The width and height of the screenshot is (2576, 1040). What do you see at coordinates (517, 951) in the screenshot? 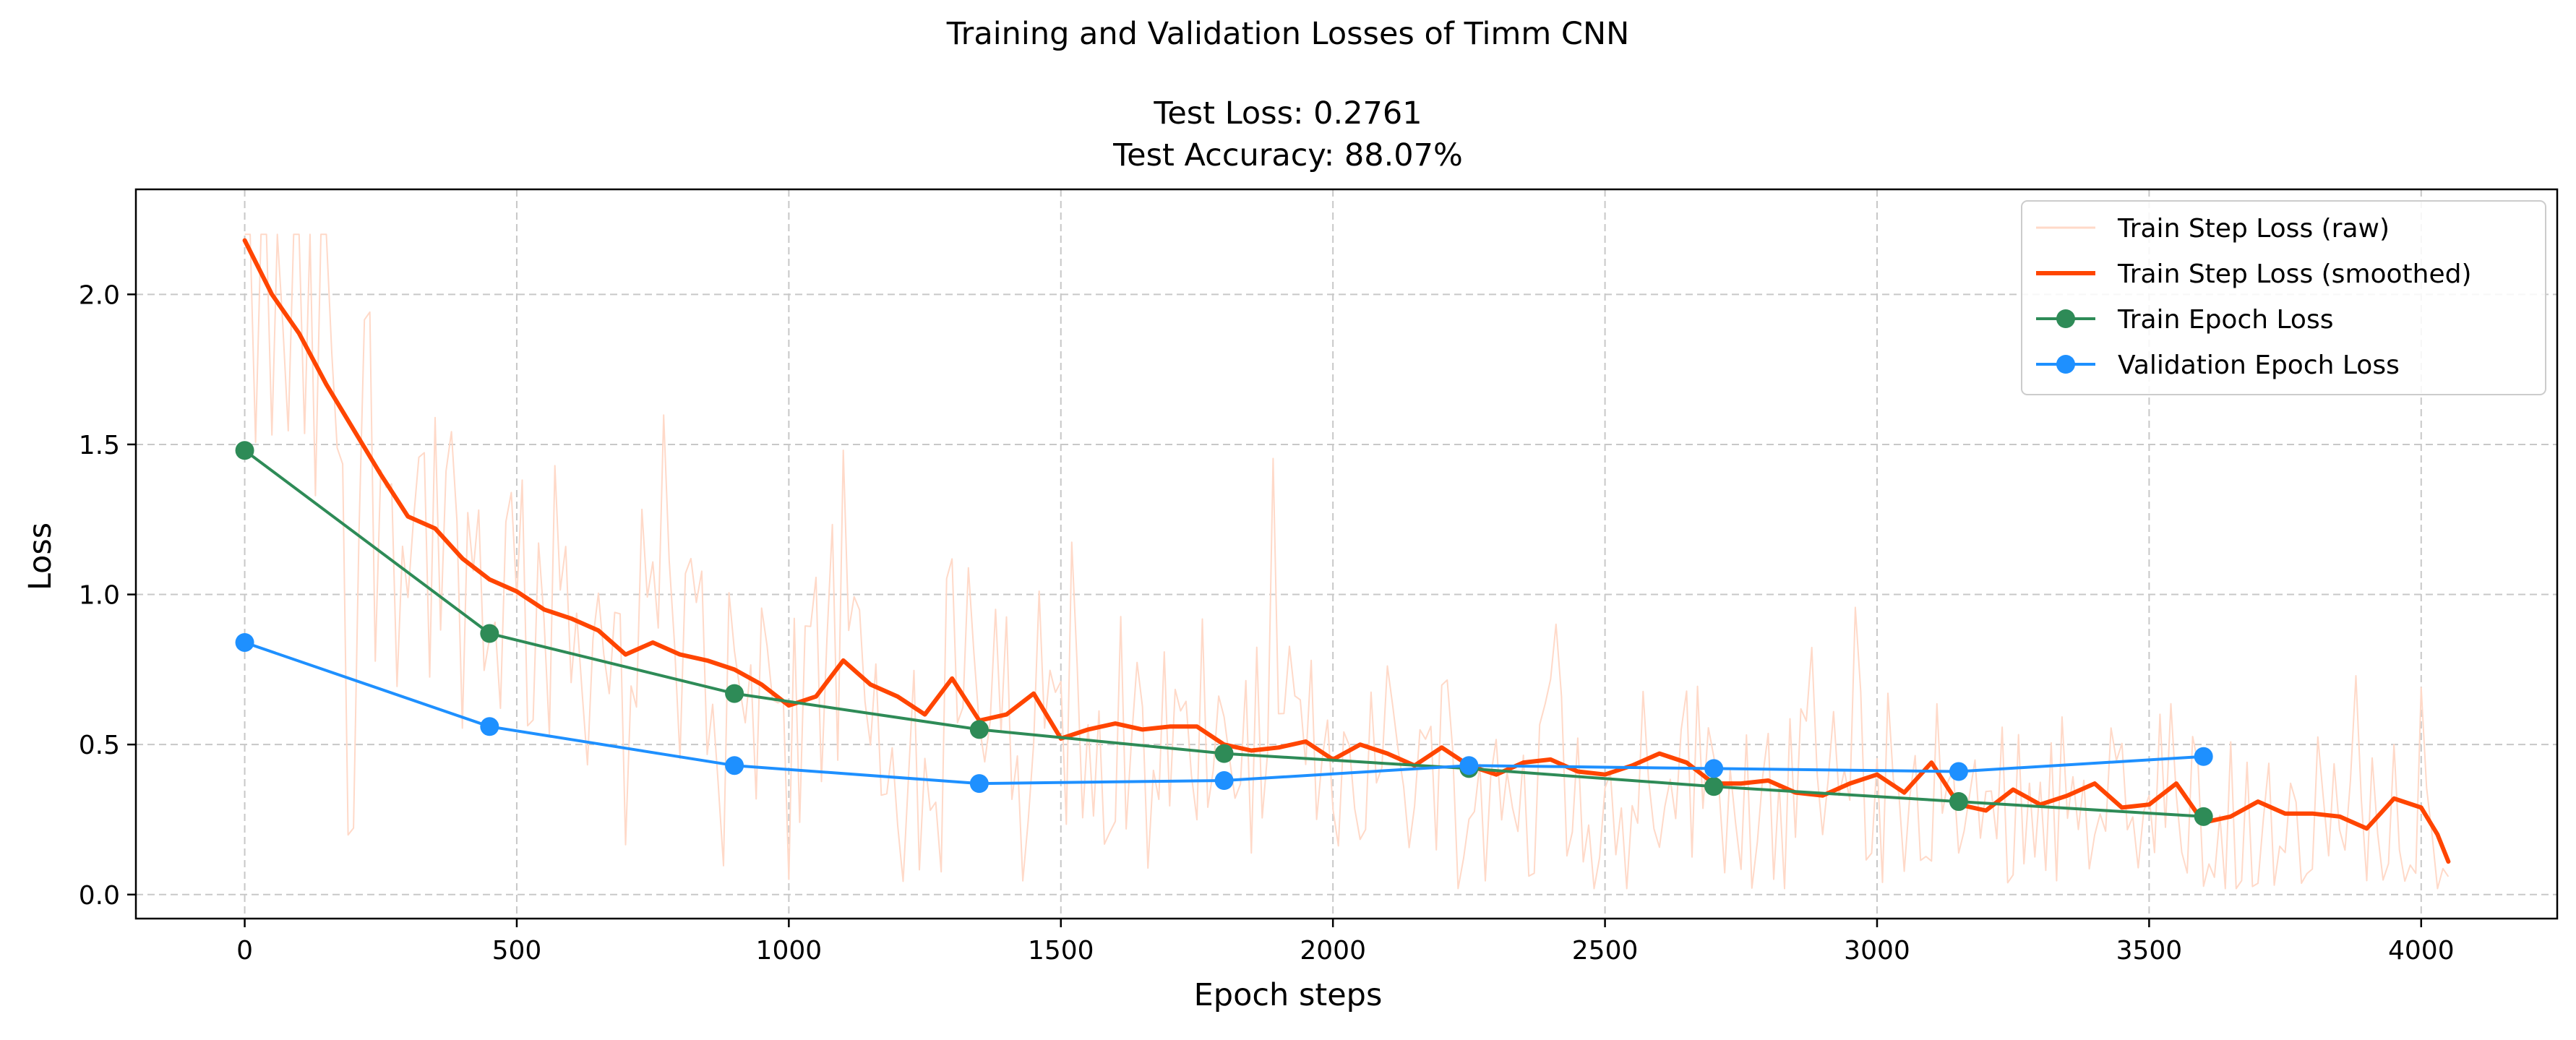
I see `x-tick-label: 500` at bounding box center [517, 951].